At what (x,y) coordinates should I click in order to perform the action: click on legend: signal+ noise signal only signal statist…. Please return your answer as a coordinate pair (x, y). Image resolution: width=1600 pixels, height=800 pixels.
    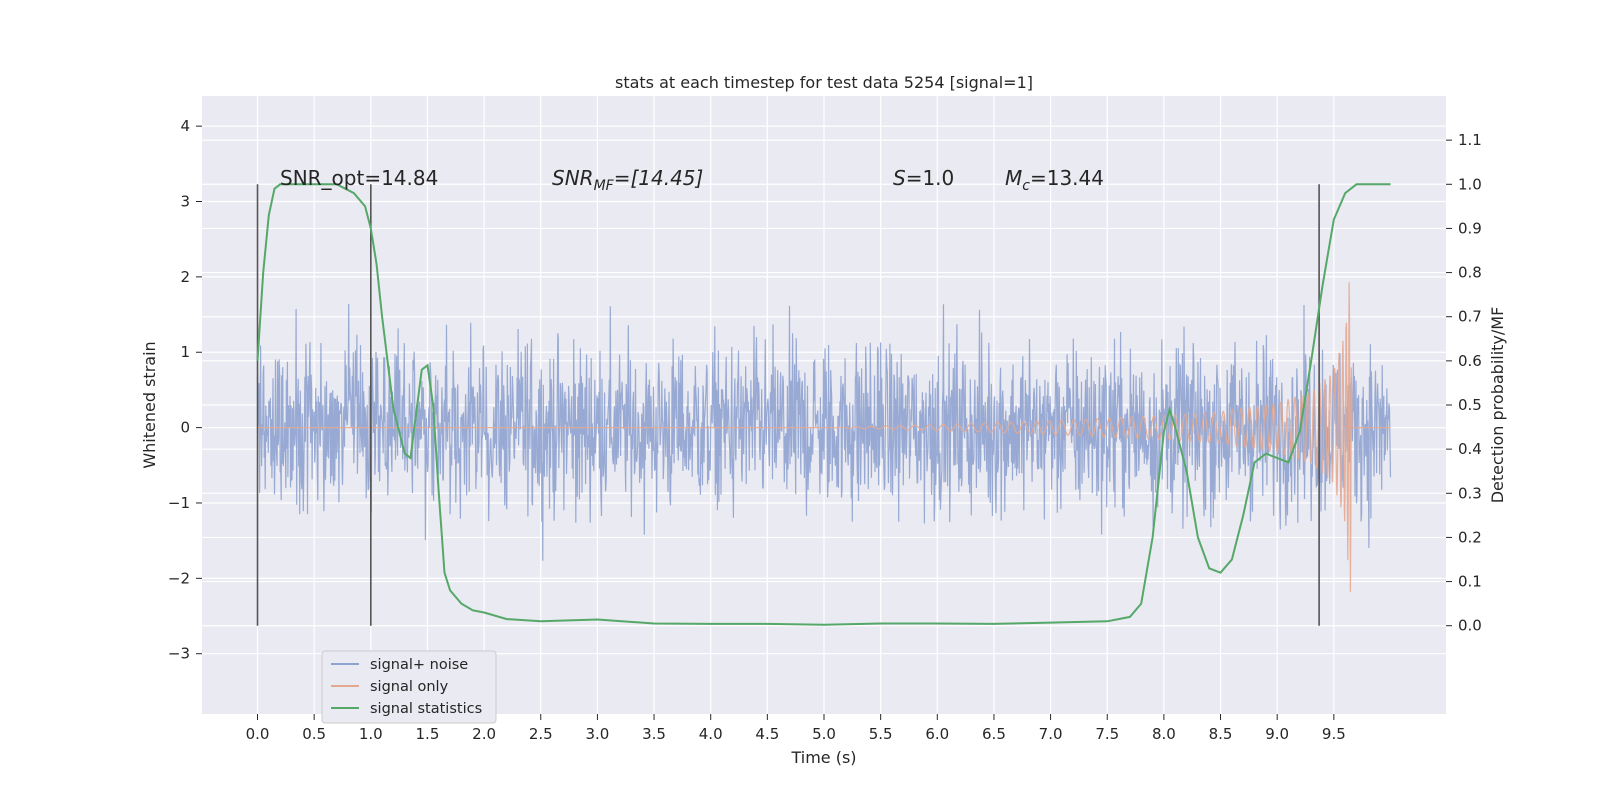
    Looking at the image, I should click on (409, 687).